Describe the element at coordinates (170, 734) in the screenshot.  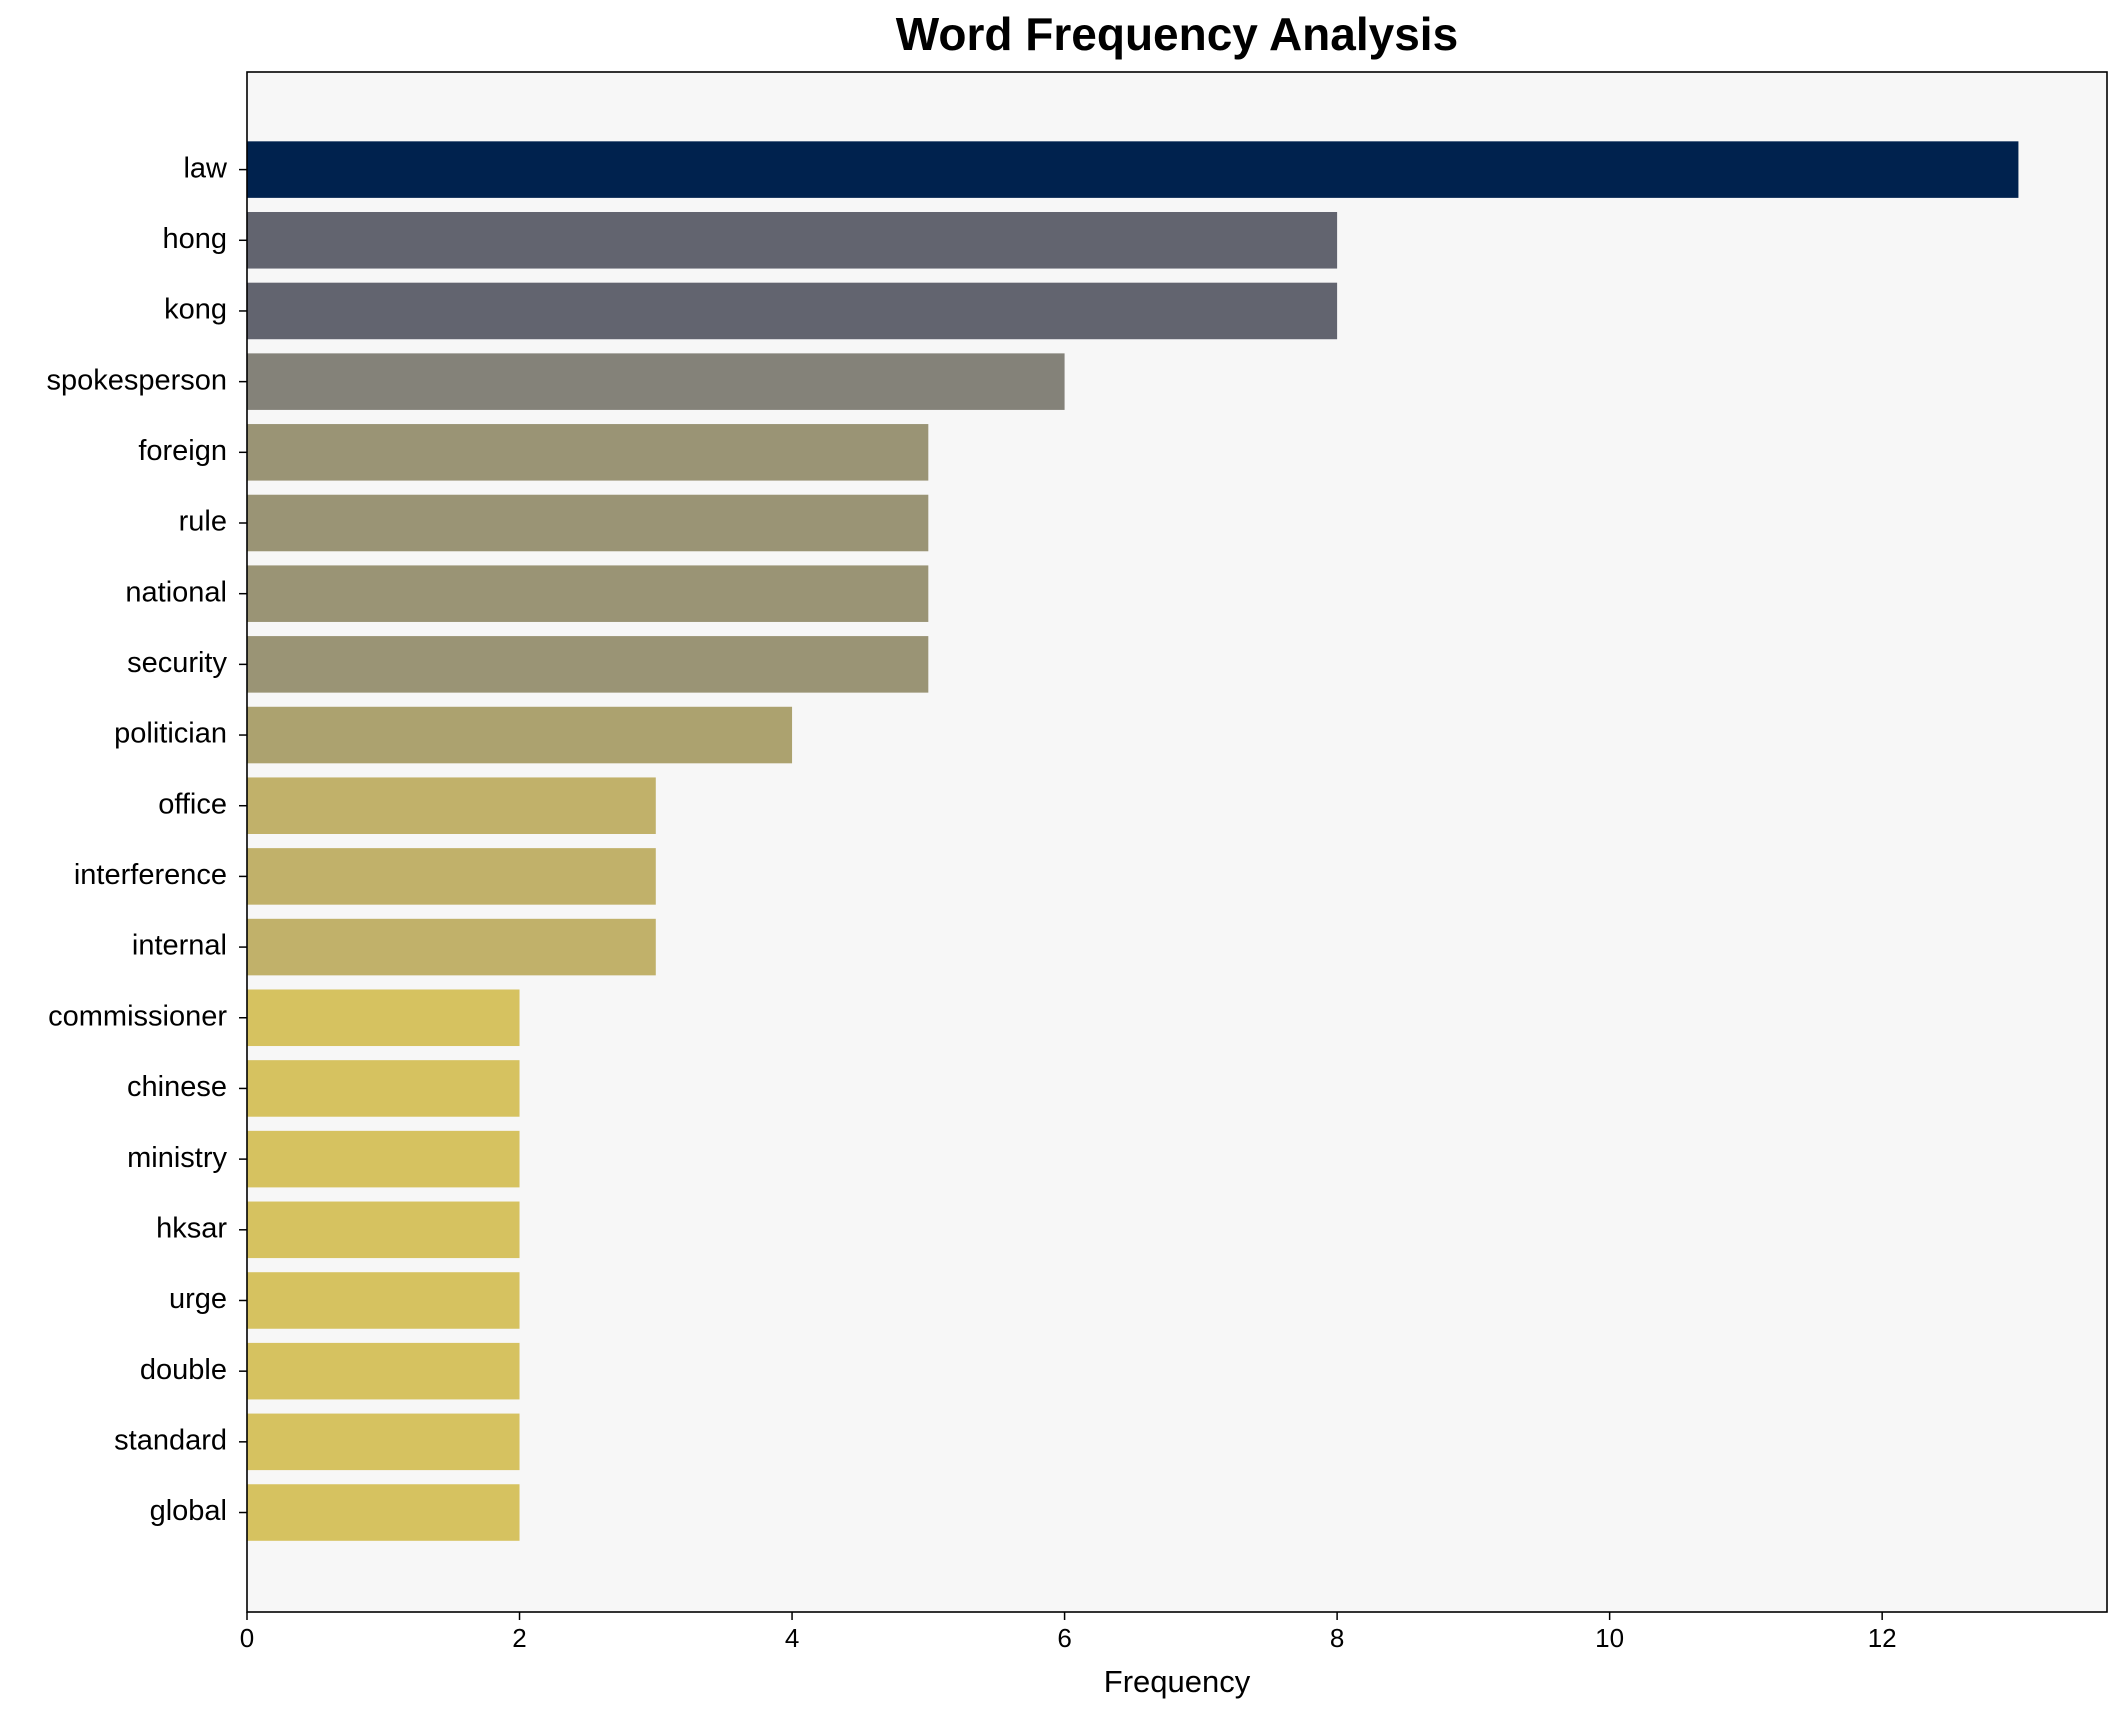
I see `y-tick-label: politician` at that location.